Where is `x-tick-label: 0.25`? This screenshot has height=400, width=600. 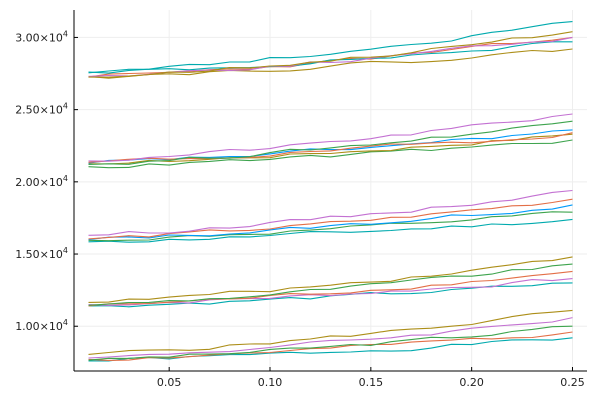
x-tick-label: 0.25 is located at coordinates (572, 382).